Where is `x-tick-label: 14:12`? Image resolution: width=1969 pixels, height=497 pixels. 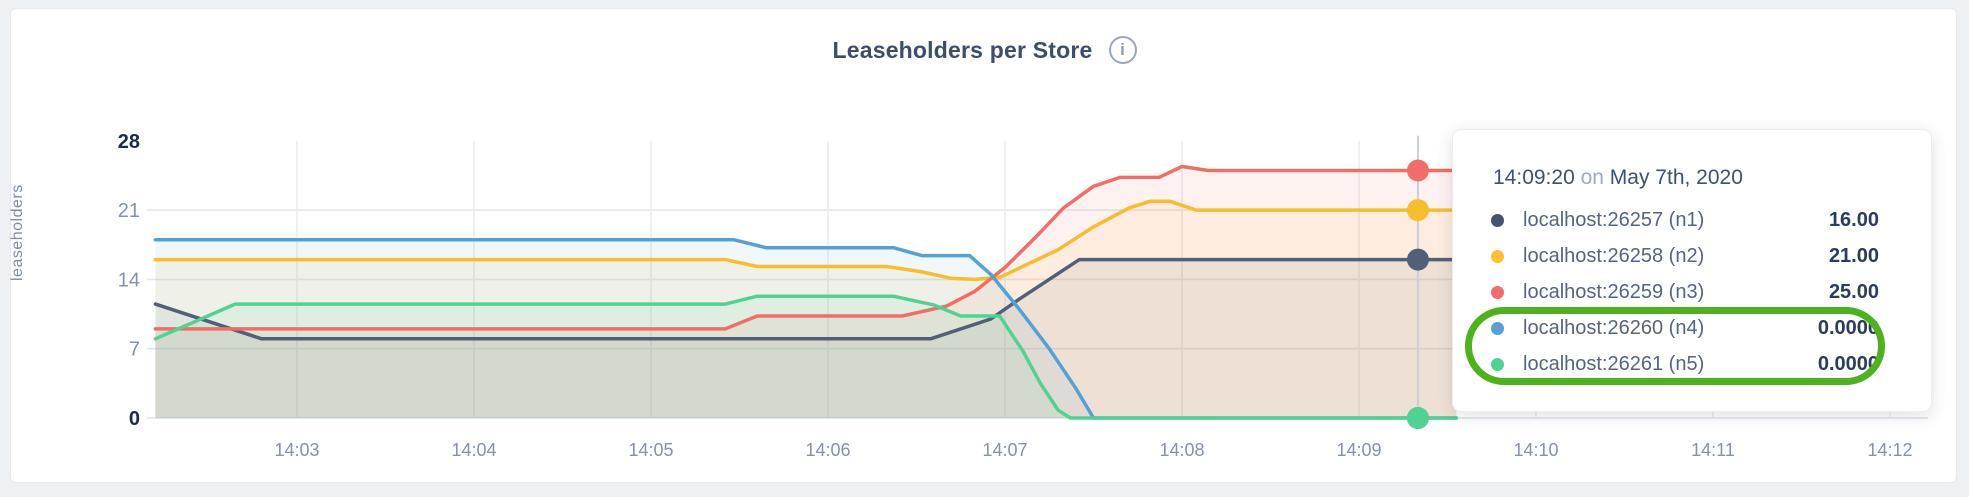 x-tick-label: 14:12 is located at coordinates (1889, 450).